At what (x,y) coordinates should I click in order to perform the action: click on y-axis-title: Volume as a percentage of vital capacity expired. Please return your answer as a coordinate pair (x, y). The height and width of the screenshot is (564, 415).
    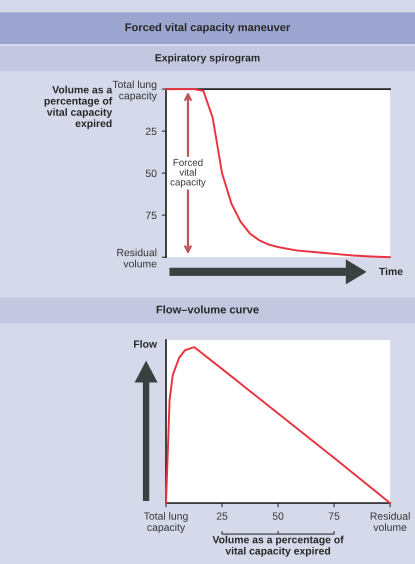
    Looking at the image, I should click on (78, 108).